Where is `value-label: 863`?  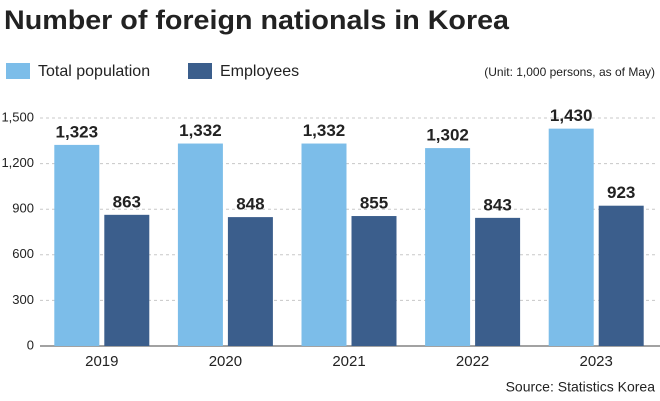 value-label: 863 is located at coordinates (127, 201).